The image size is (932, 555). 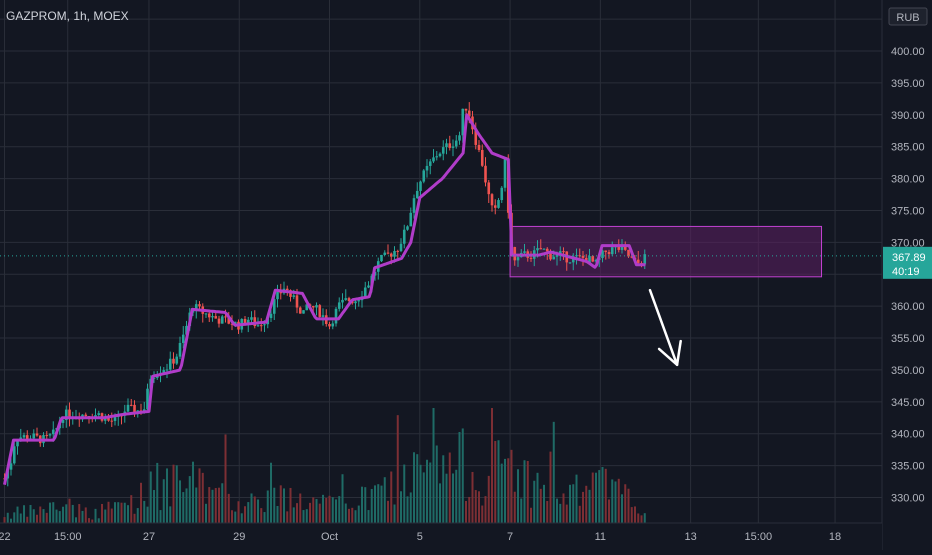 I want to click on price-tick-label: 350.00, so click(x=908, y=371).